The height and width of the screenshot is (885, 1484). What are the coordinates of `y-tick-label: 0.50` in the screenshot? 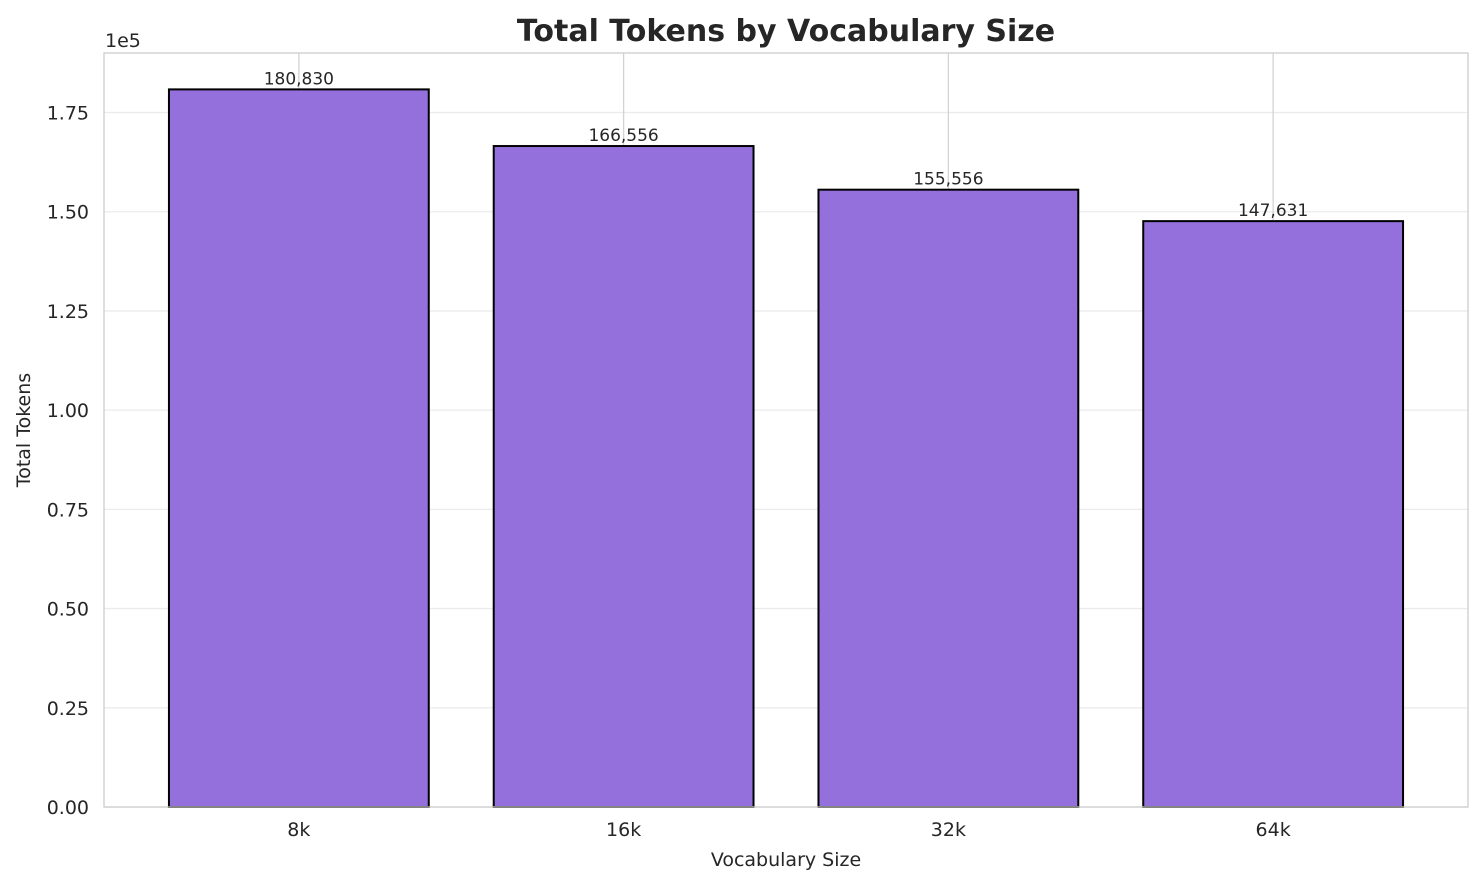 It's located at (68, 610).